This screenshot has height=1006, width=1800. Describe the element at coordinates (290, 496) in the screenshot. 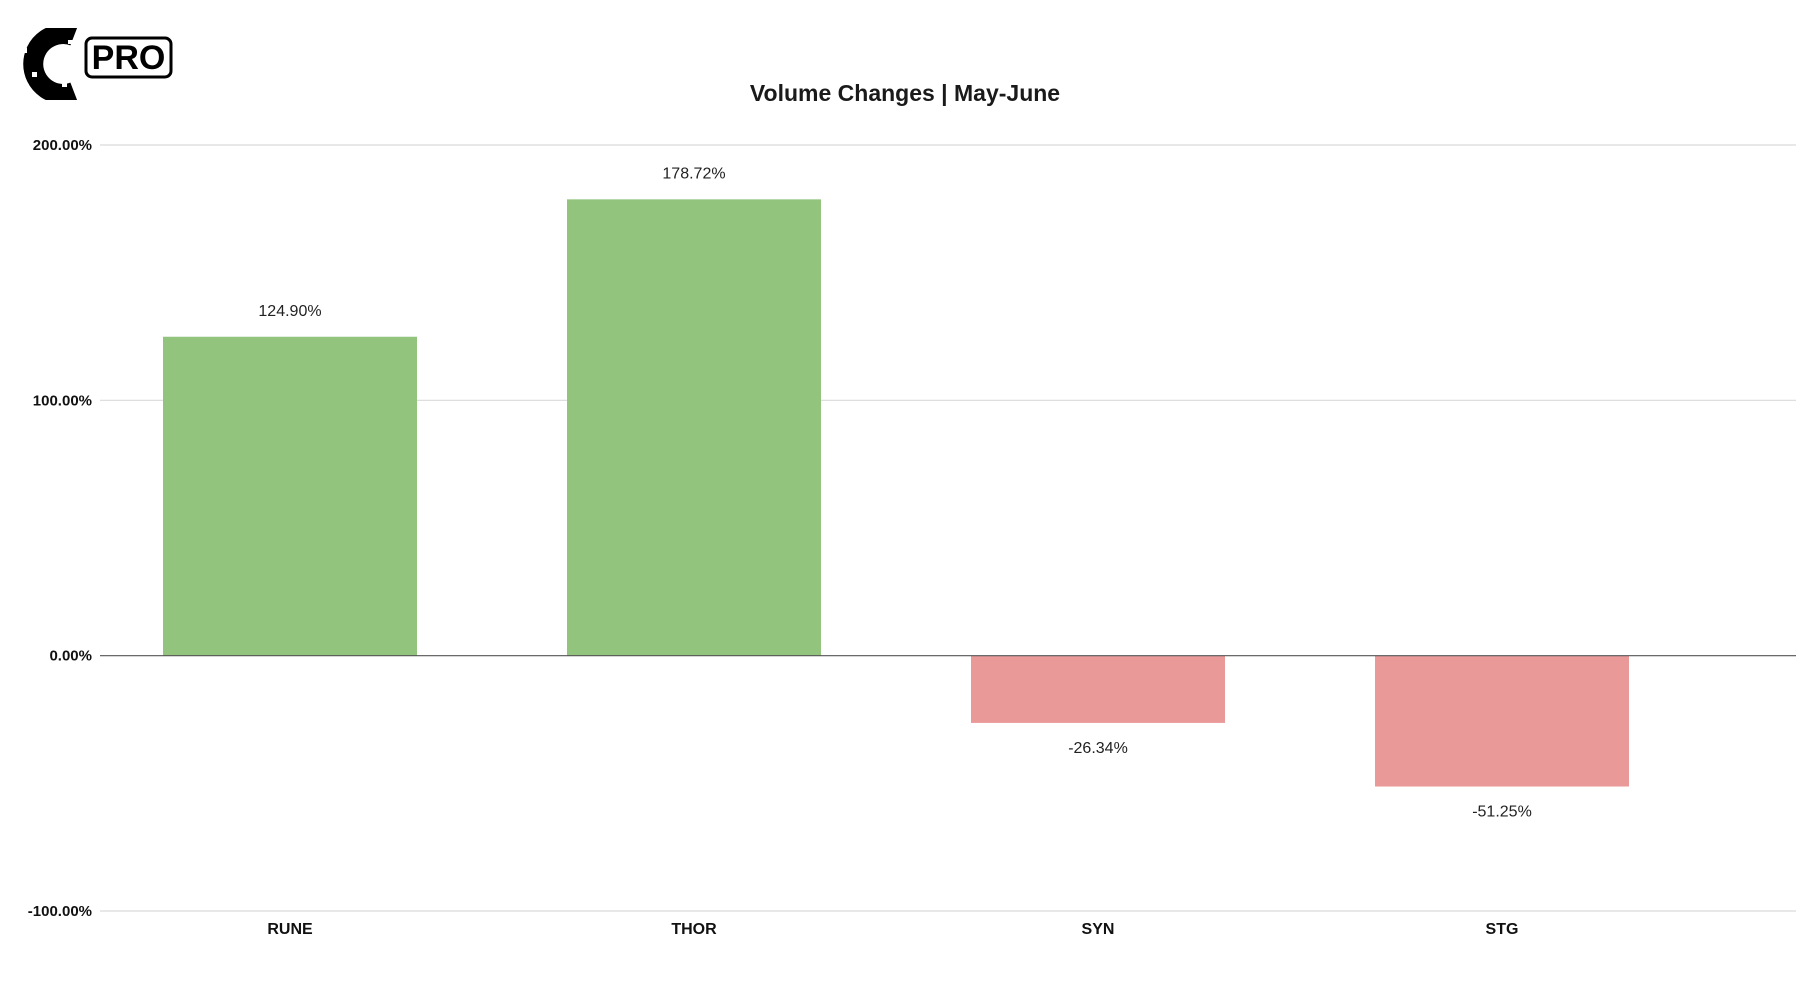

I see `bar-rune` at that location.